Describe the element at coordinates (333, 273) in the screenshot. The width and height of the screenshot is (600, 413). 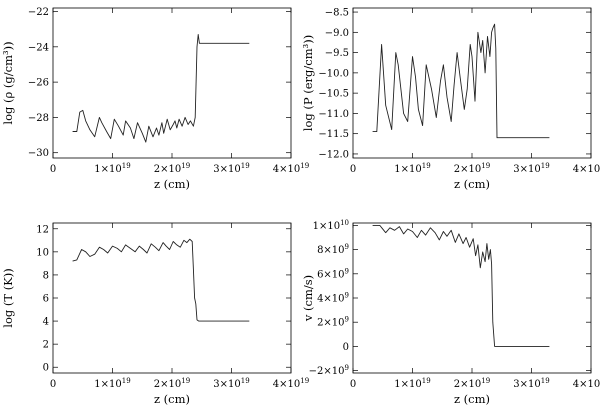
I see `y-tick-label: 6×10⁹` at that location.